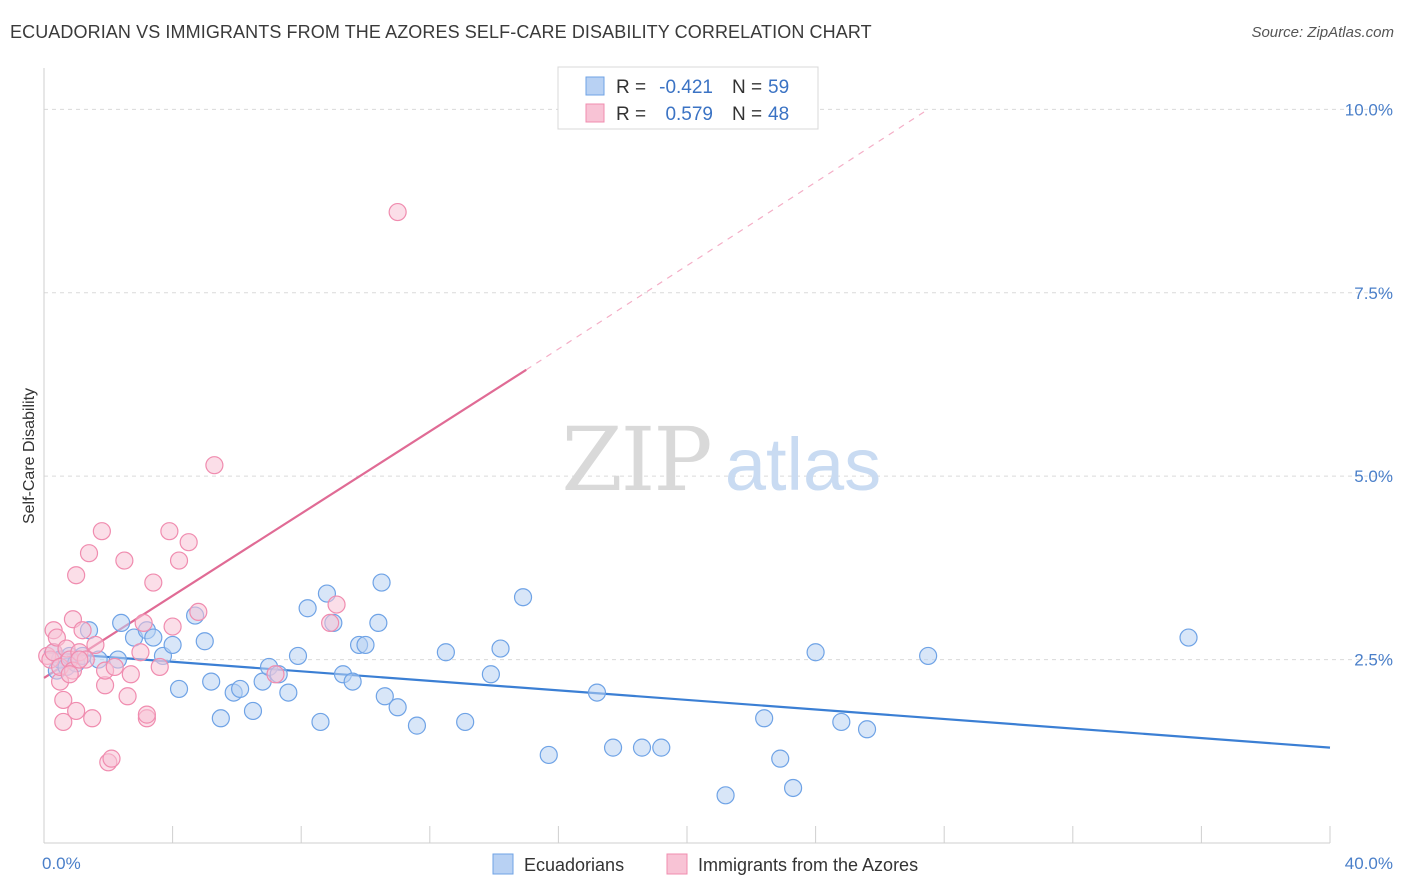 This screenshot has width=1406, height=892. Describe the element at coordinates (778, 114) in the screenshot. I see `stats-n-value: 48` at that location.